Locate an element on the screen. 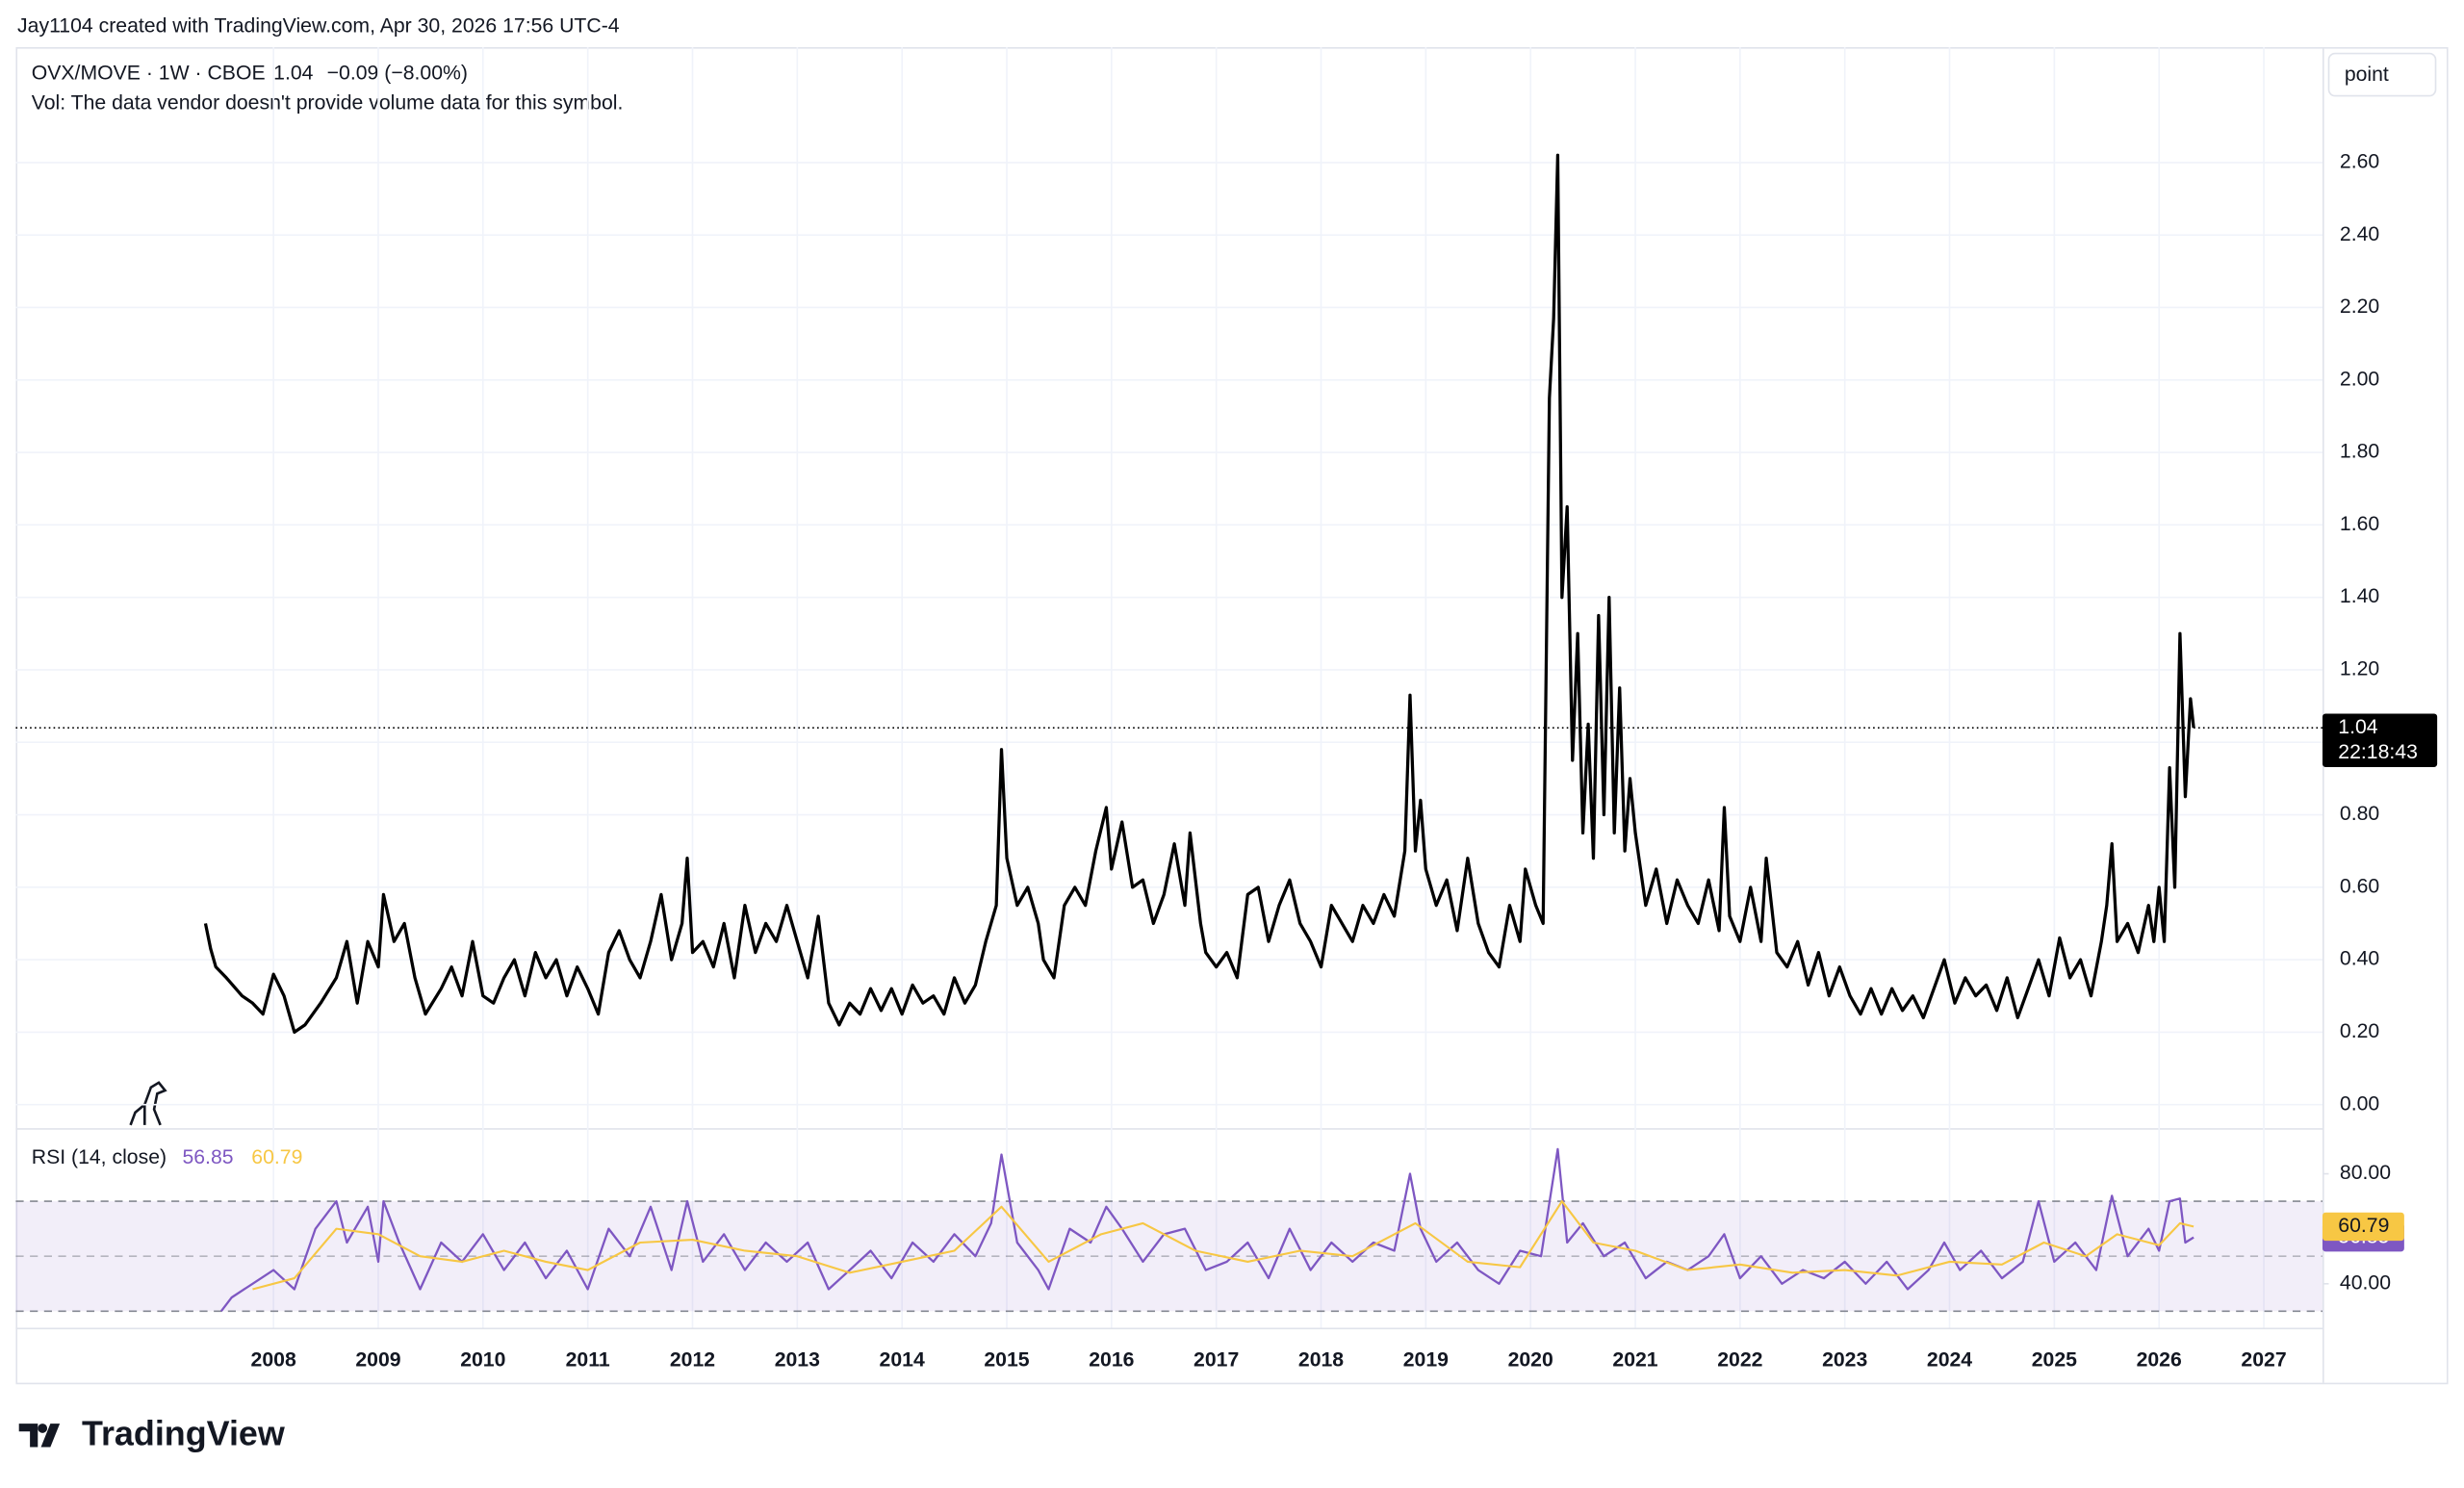 This screenshot has height=1488, width=2464. x-tick-label: 2019 is located at coordinates (1426, 1360).